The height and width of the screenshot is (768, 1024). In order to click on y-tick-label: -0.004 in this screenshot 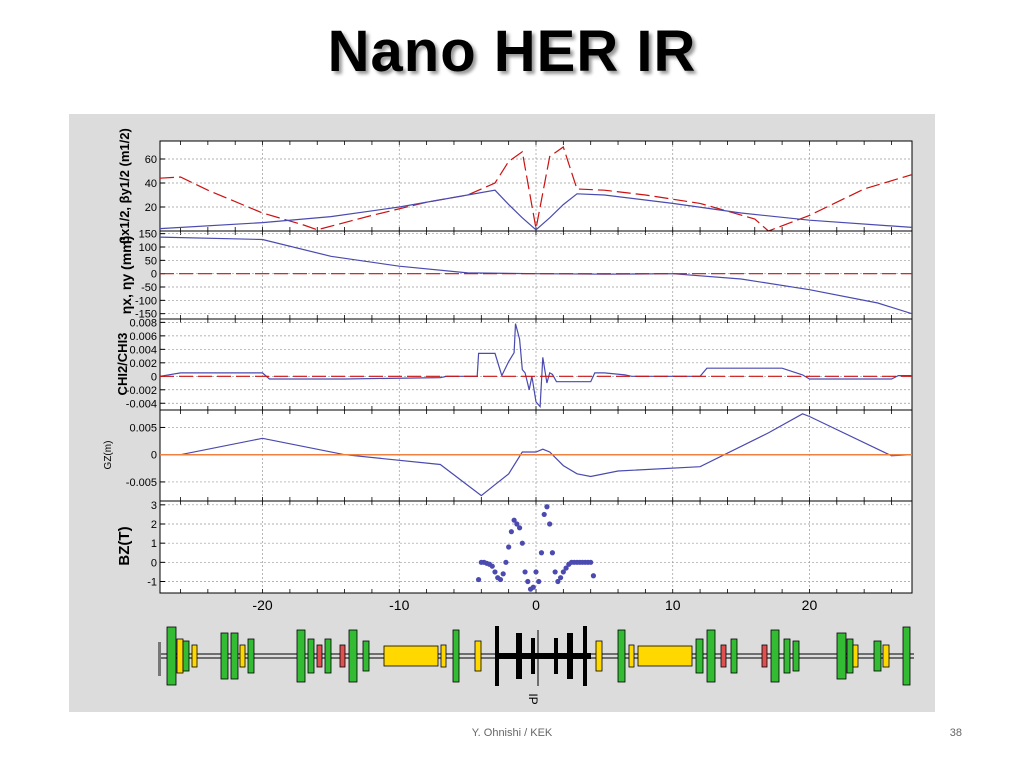, I will do `click(141, 404)`.